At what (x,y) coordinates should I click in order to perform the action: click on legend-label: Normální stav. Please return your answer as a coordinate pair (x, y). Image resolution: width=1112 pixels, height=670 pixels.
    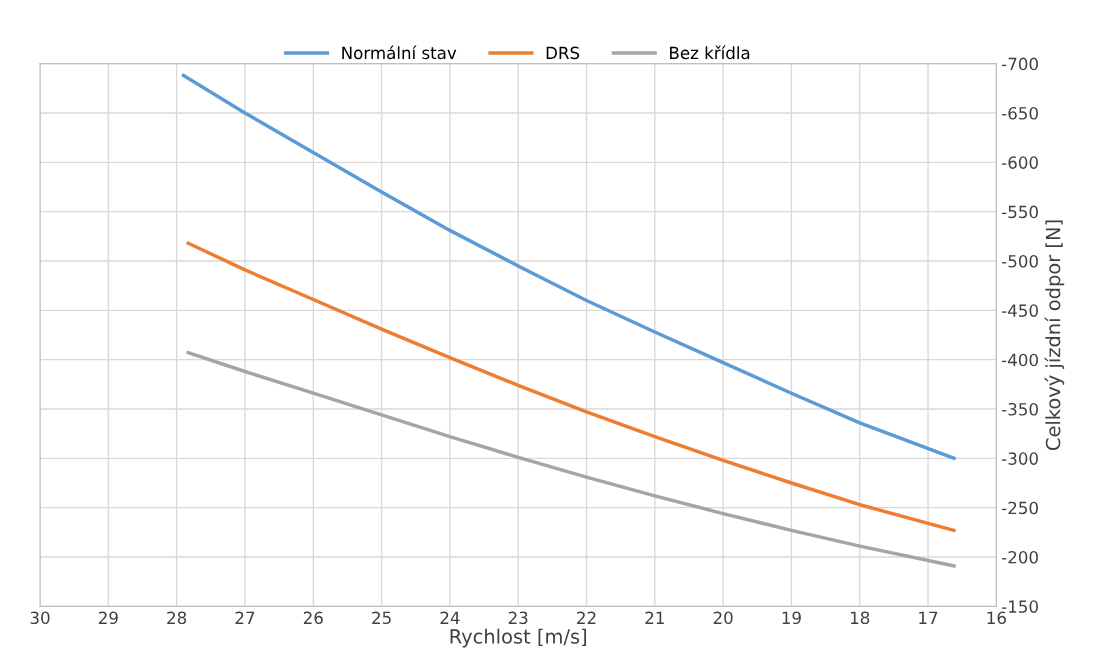
    Looking at the image, I should click on (399, 52).